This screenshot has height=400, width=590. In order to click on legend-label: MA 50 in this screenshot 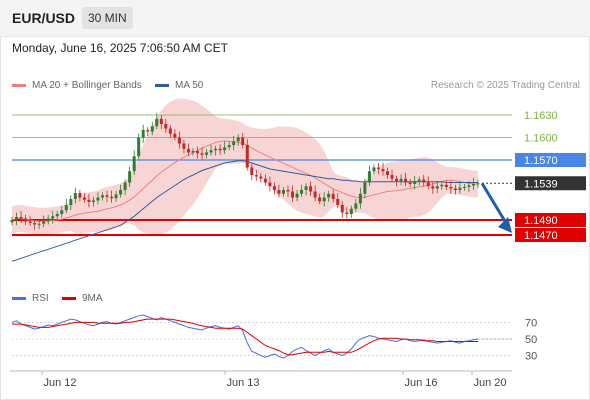, I will do `click(189, 85)`.